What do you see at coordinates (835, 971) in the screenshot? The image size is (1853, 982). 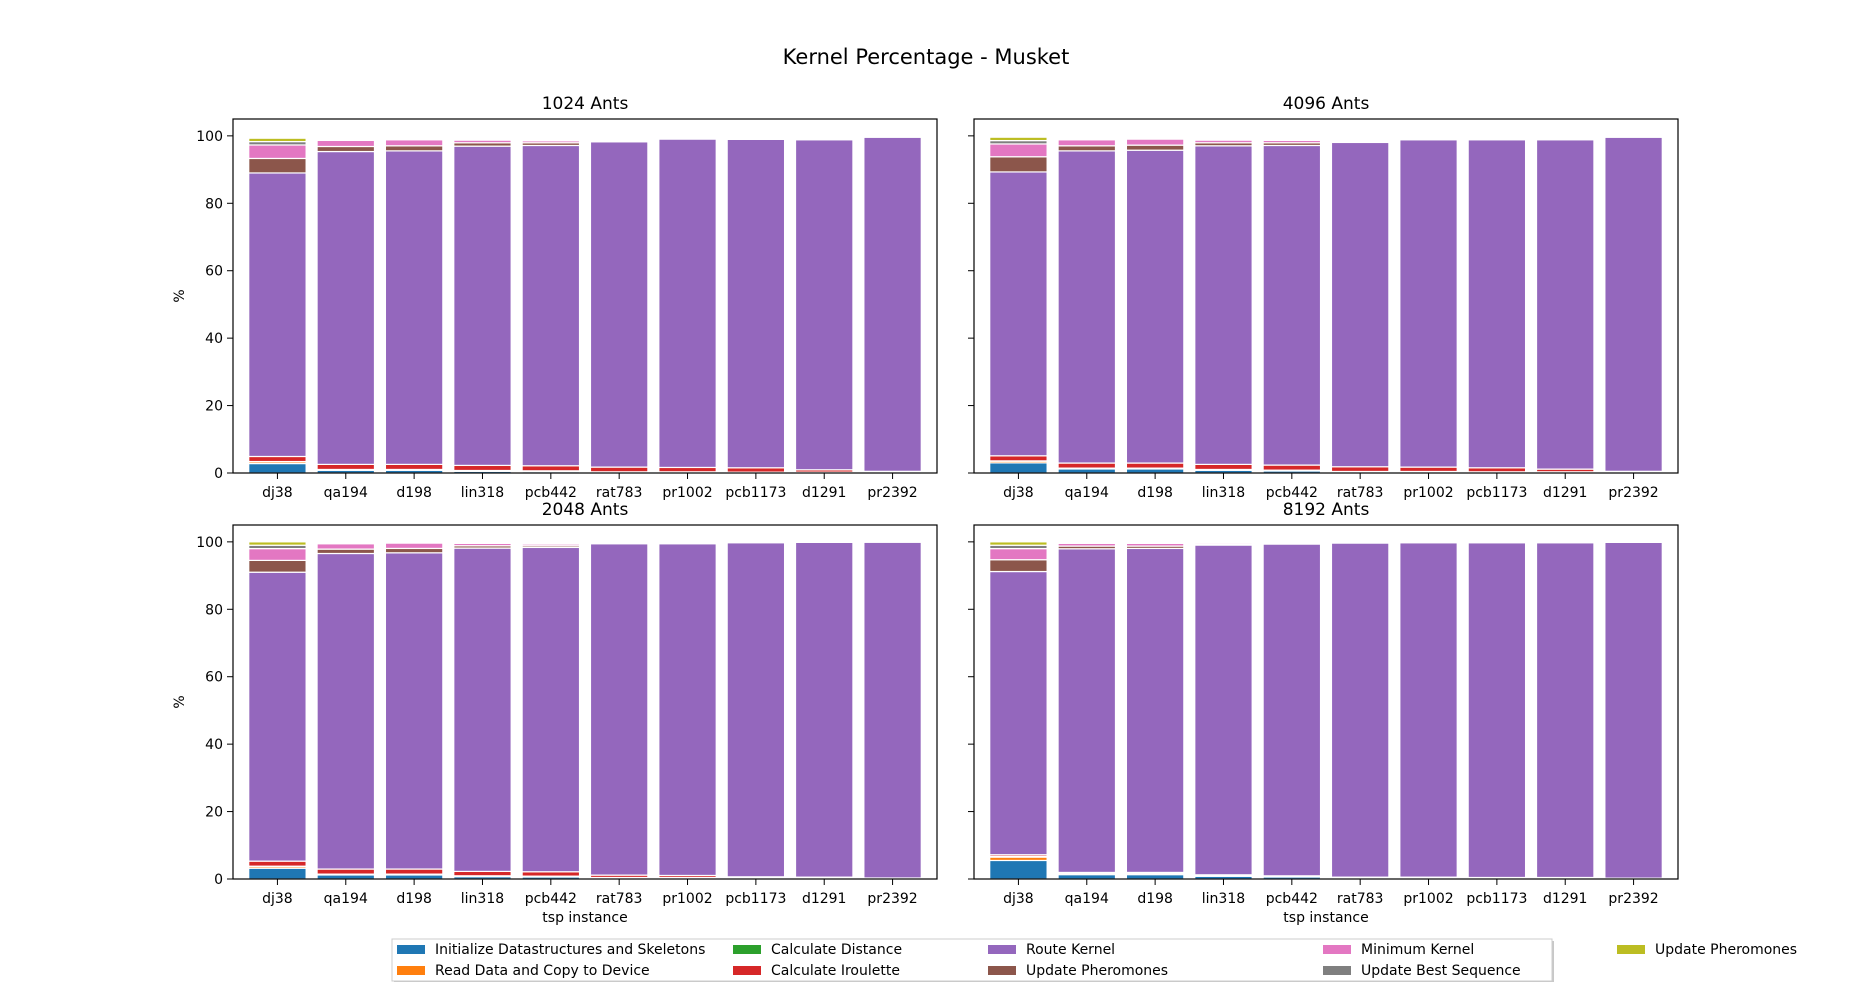 I see `legend-label: Calculate Iroulette` at bounding box center [835, 971].